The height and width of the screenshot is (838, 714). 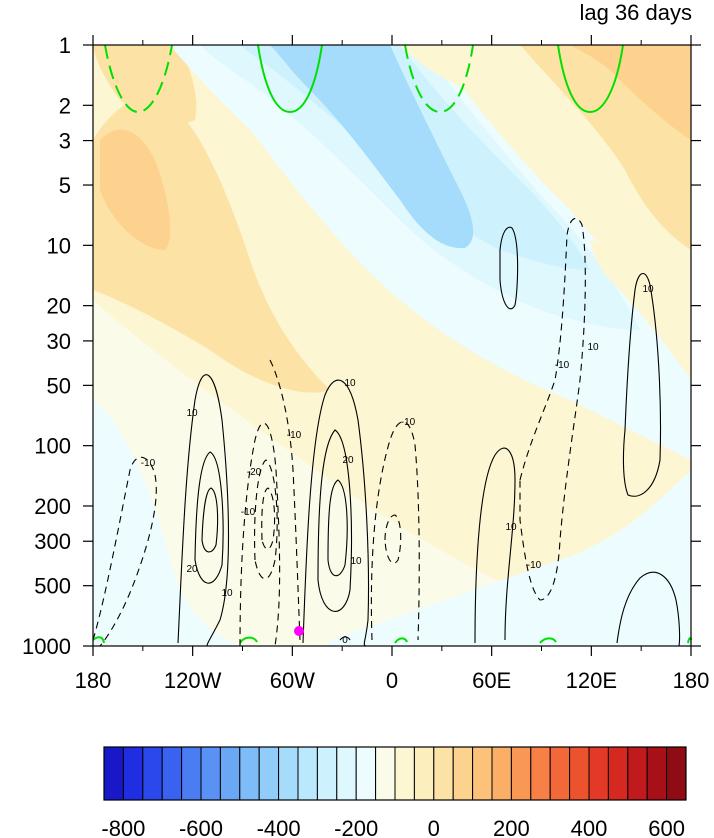 I want to click on y-tick-label: 1000, so click(x=46, y=646).